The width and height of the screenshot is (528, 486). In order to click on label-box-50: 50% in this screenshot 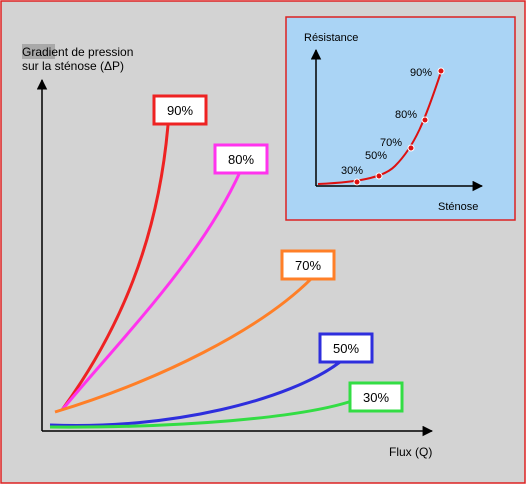, I will do `click(346, 348)`.